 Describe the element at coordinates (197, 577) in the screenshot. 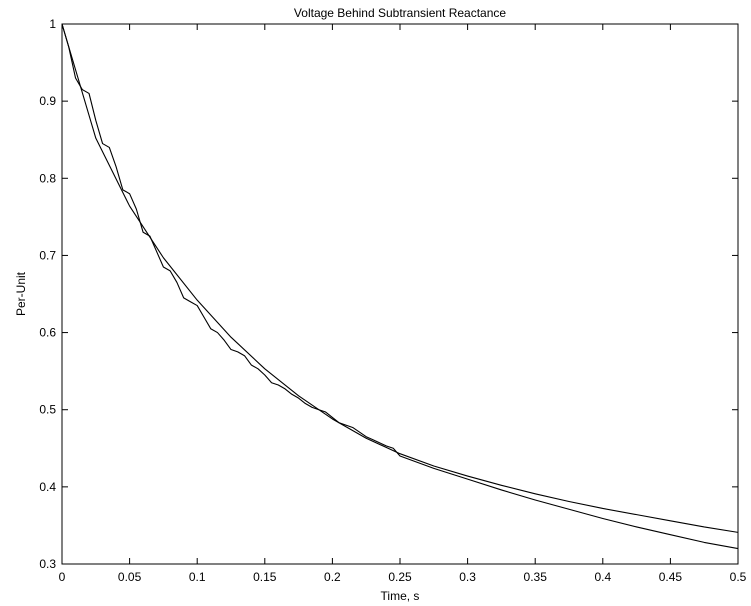

I see `x-tick-label: 0.1` at that location.